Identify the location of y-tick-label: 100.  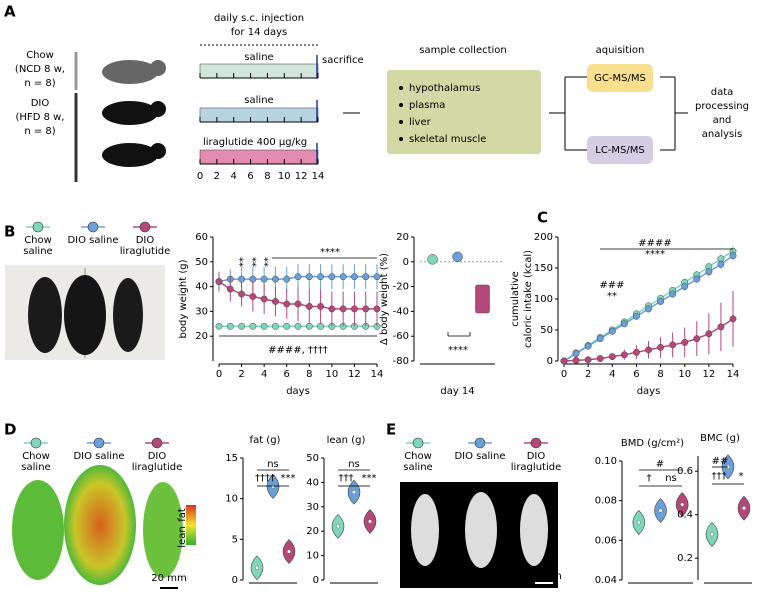
(543, 299).